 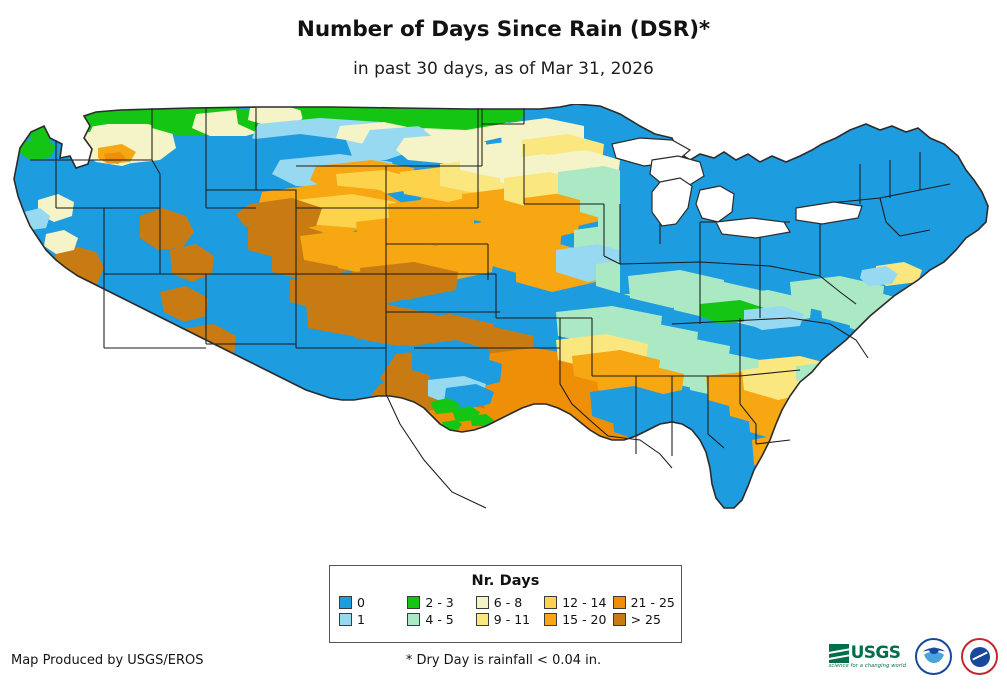 I want to click on legend: Nr. Days 0 1 2 - 3 4 - 5 6 - 8, so click(x=505, y=604).